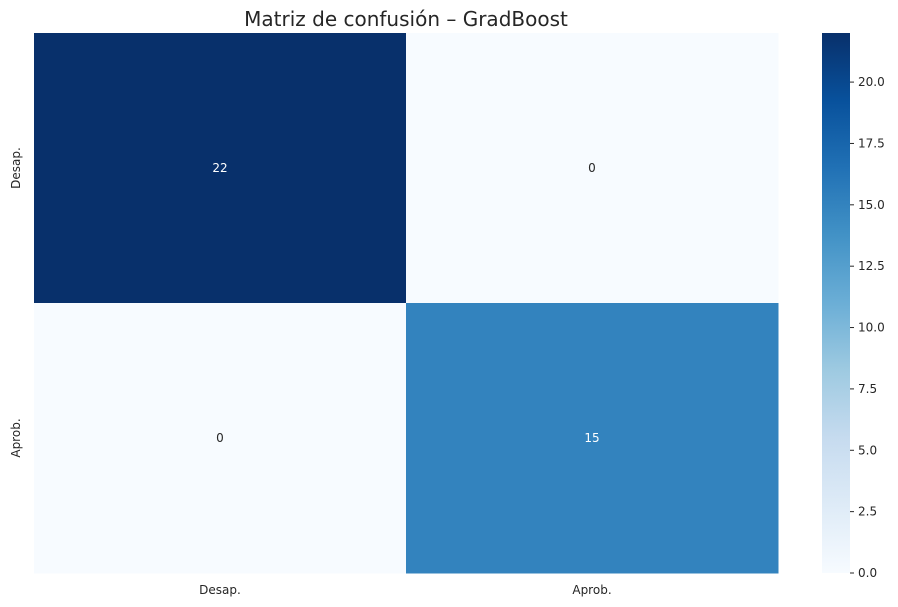 This screenshot has height=607, width=898. What do you see at coordinates (871, 266) in the screenshot?
I see `colorbar-tick-label: 12.5` at bounding box center [871, 266].